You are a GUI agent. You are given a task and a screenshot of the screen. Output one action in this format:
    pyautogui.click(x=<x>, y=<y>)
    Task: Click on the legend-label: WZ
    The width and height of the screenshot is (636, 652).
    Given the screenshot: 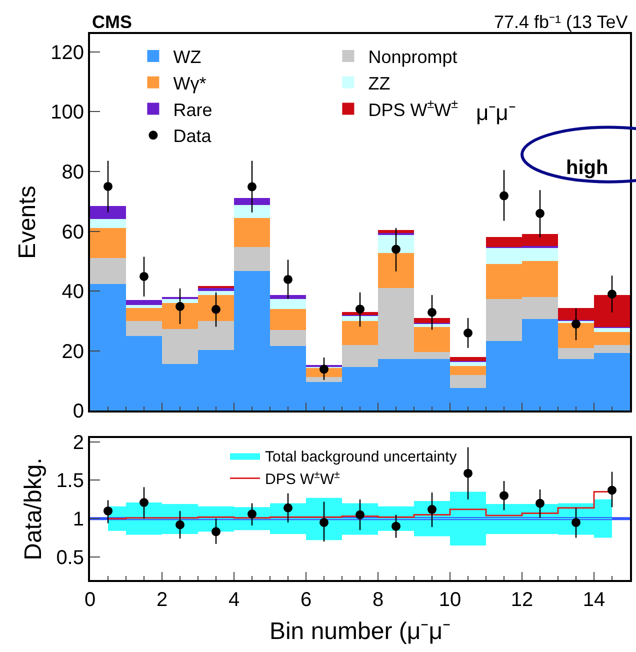 What is the action you would take?
    pyautogui.click(x=187, y=56)
    